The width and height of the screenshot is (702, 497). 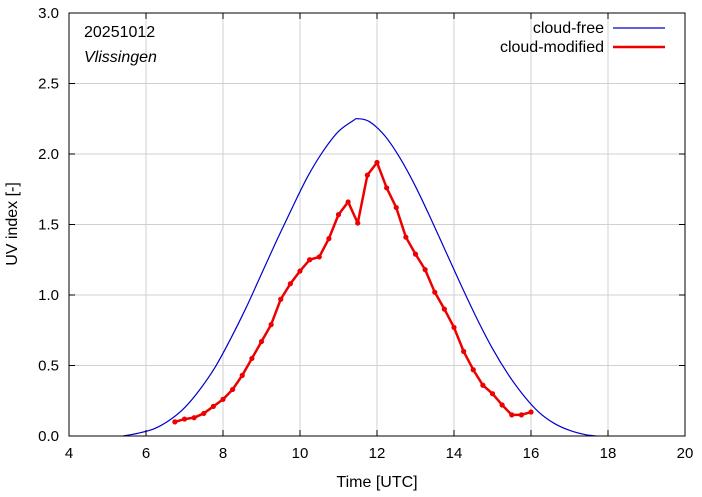 I want to click on y-tick-label: 1.5, so click(x=48, y=225).